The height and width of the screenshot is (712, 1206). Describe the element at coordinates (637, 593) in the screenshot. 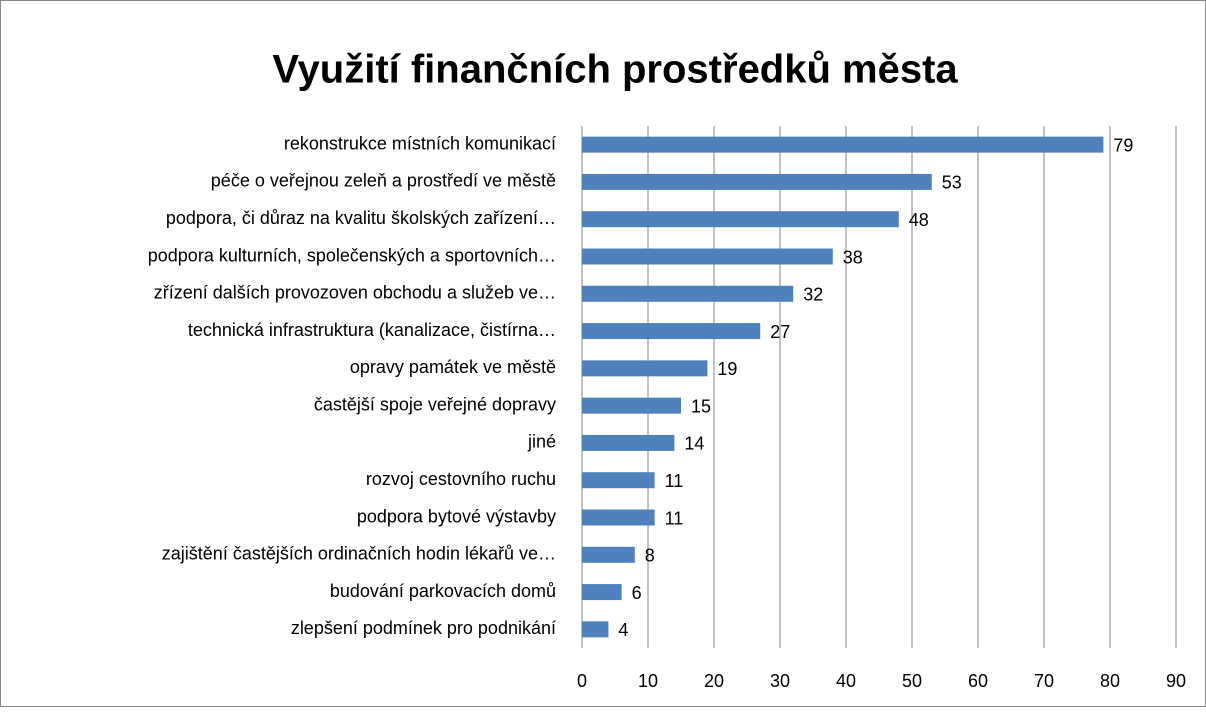

I see `value-label: 6` at that location.